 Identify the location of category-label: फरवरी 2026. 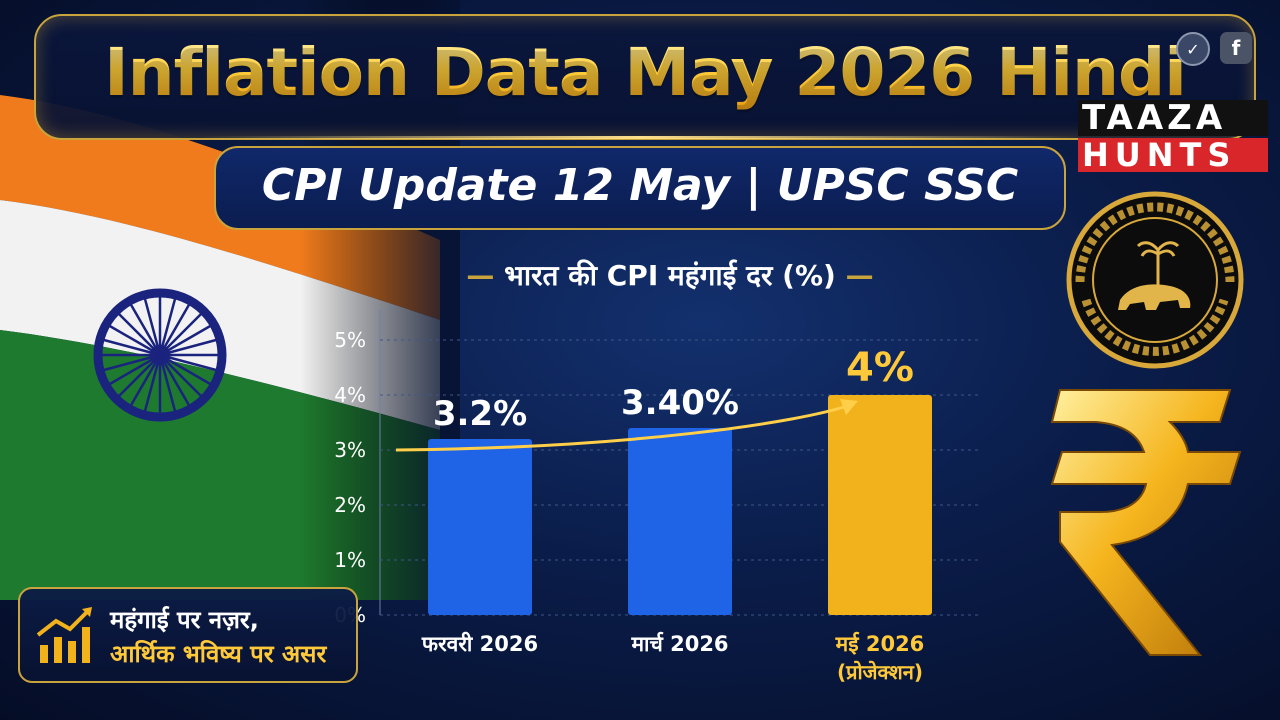
(479, 643).